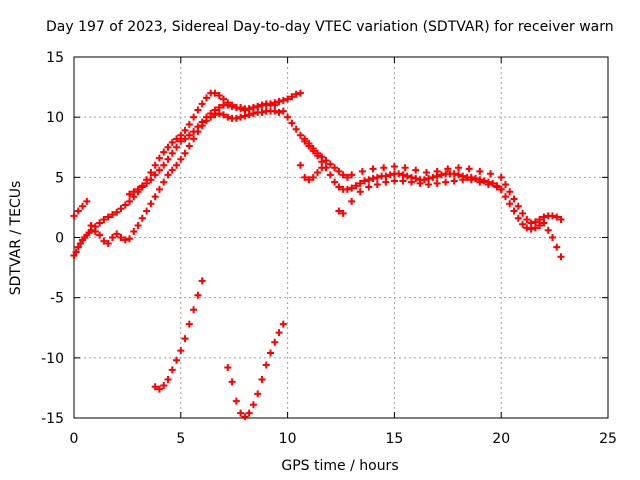 The width and height of the screenshot is (640, 480). Describe the element at coordinates (288, 439) in the screenshot. I see `x-tick-label: 10` at that location.